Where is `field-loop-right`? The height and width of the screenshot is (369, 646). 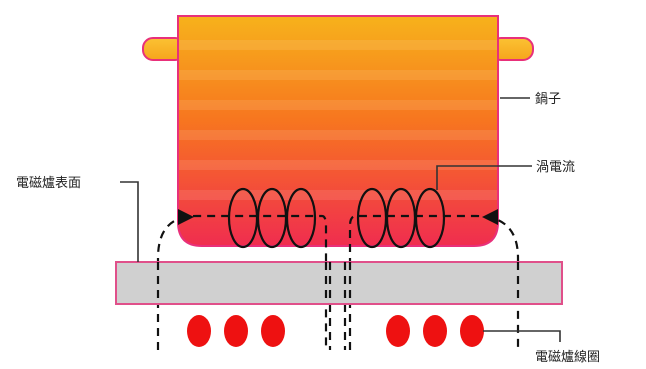 field-loop-right is located at coordinates (434, 282).